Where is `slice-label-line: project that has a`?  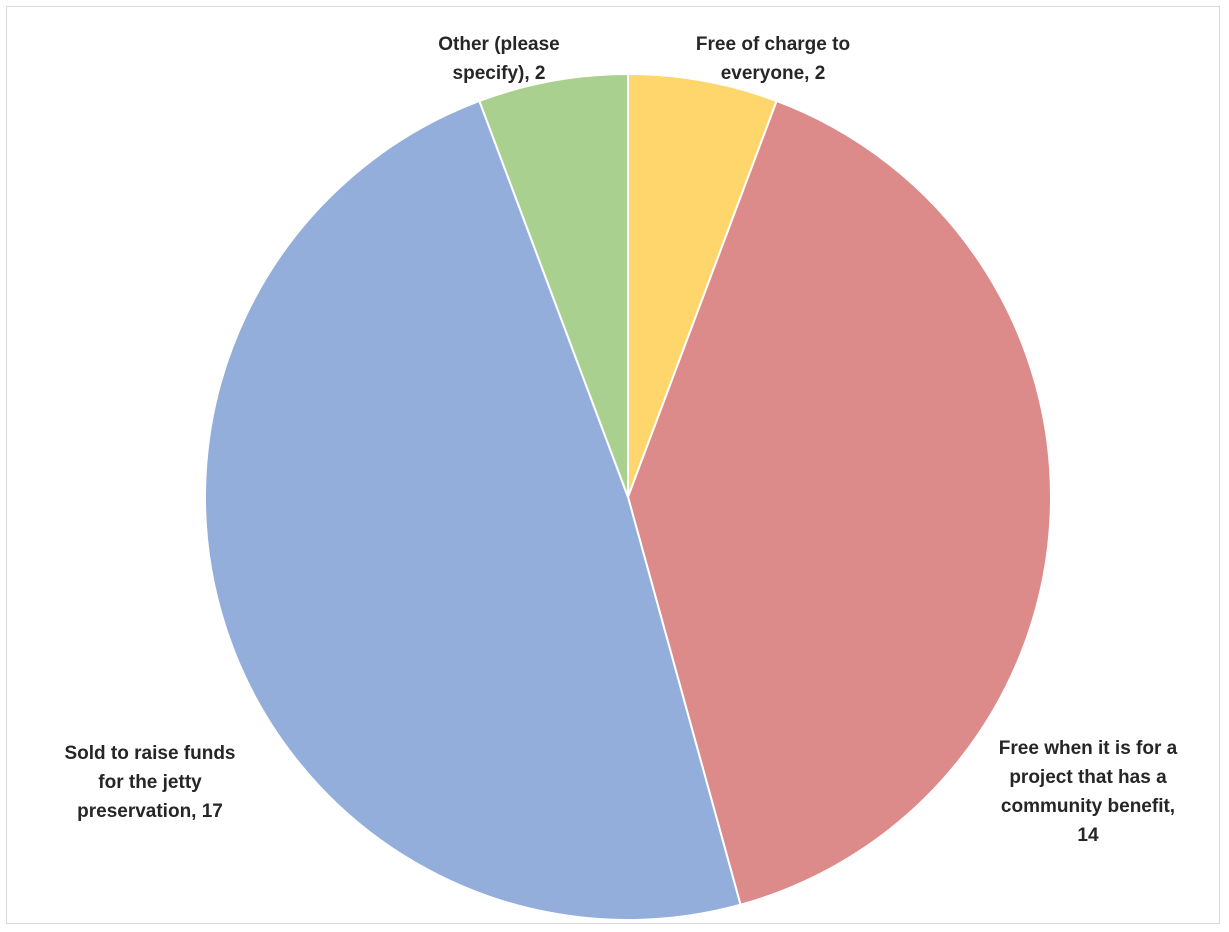
slice-label-line: project that has a is located at coordinates (1088, 777).